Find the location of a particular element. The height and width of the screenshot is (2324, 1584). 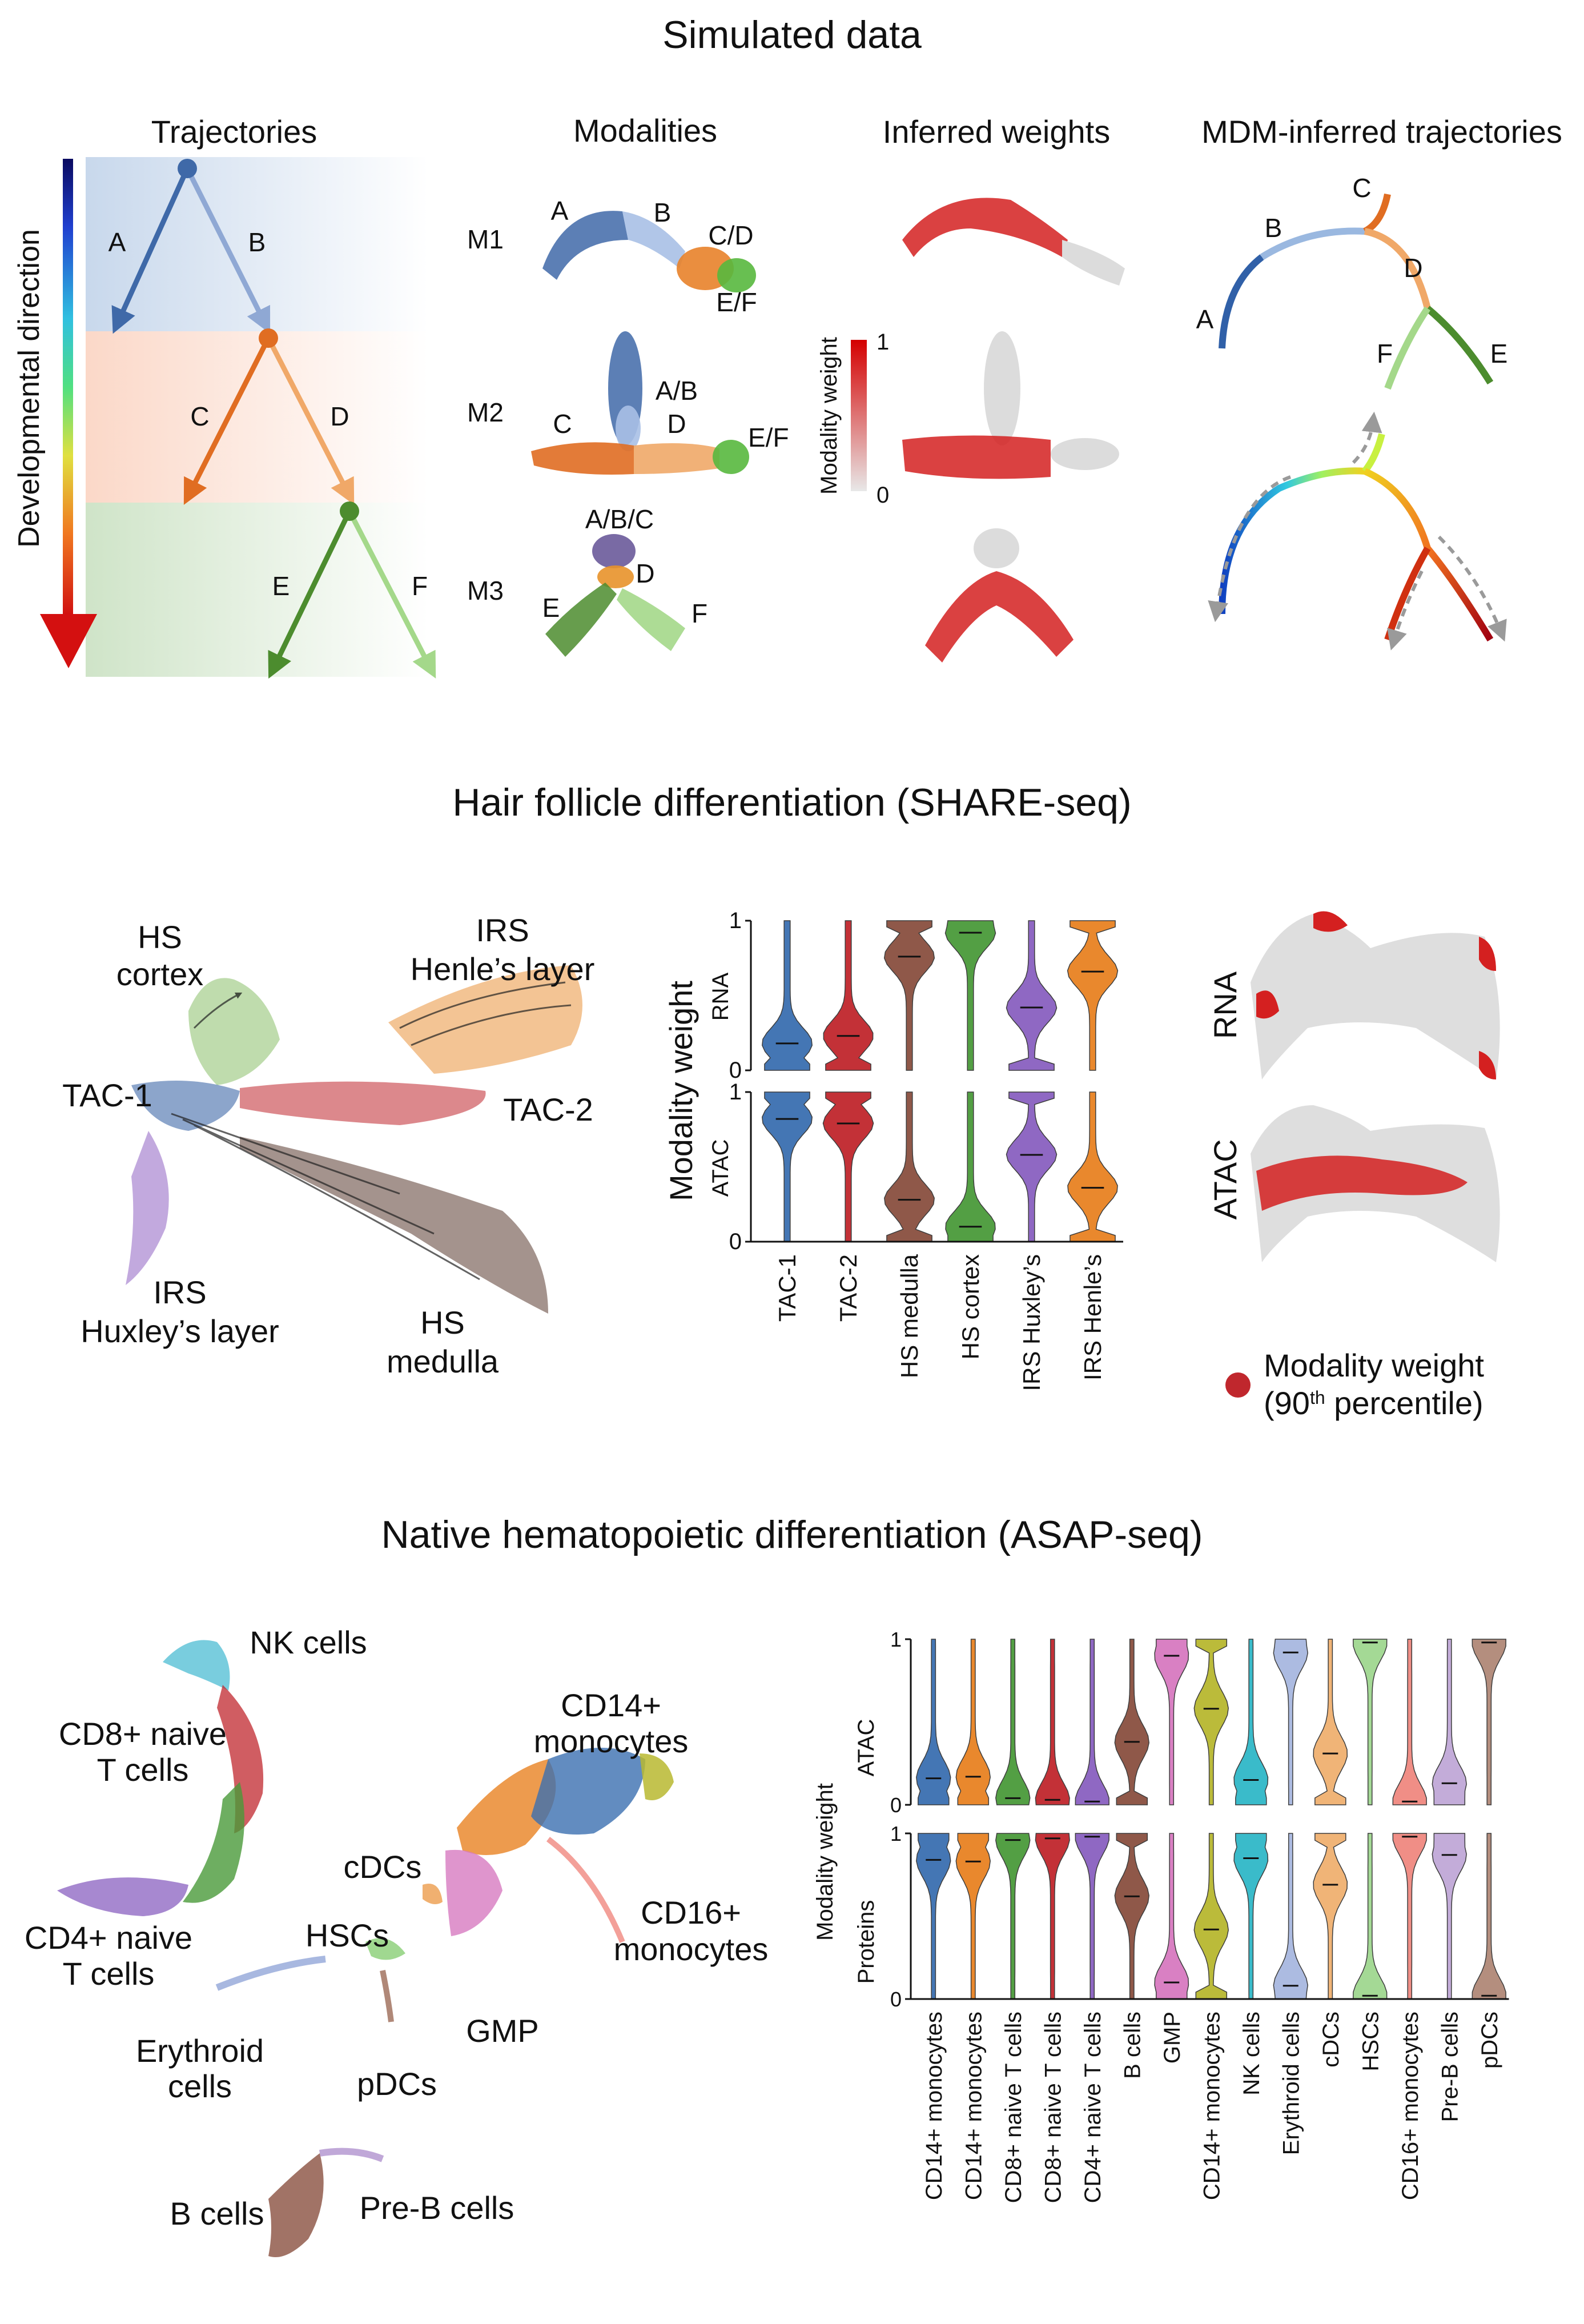

hair-label-irs-huxley-2: Huxley’s layer is located at coordinates (180, 1331).